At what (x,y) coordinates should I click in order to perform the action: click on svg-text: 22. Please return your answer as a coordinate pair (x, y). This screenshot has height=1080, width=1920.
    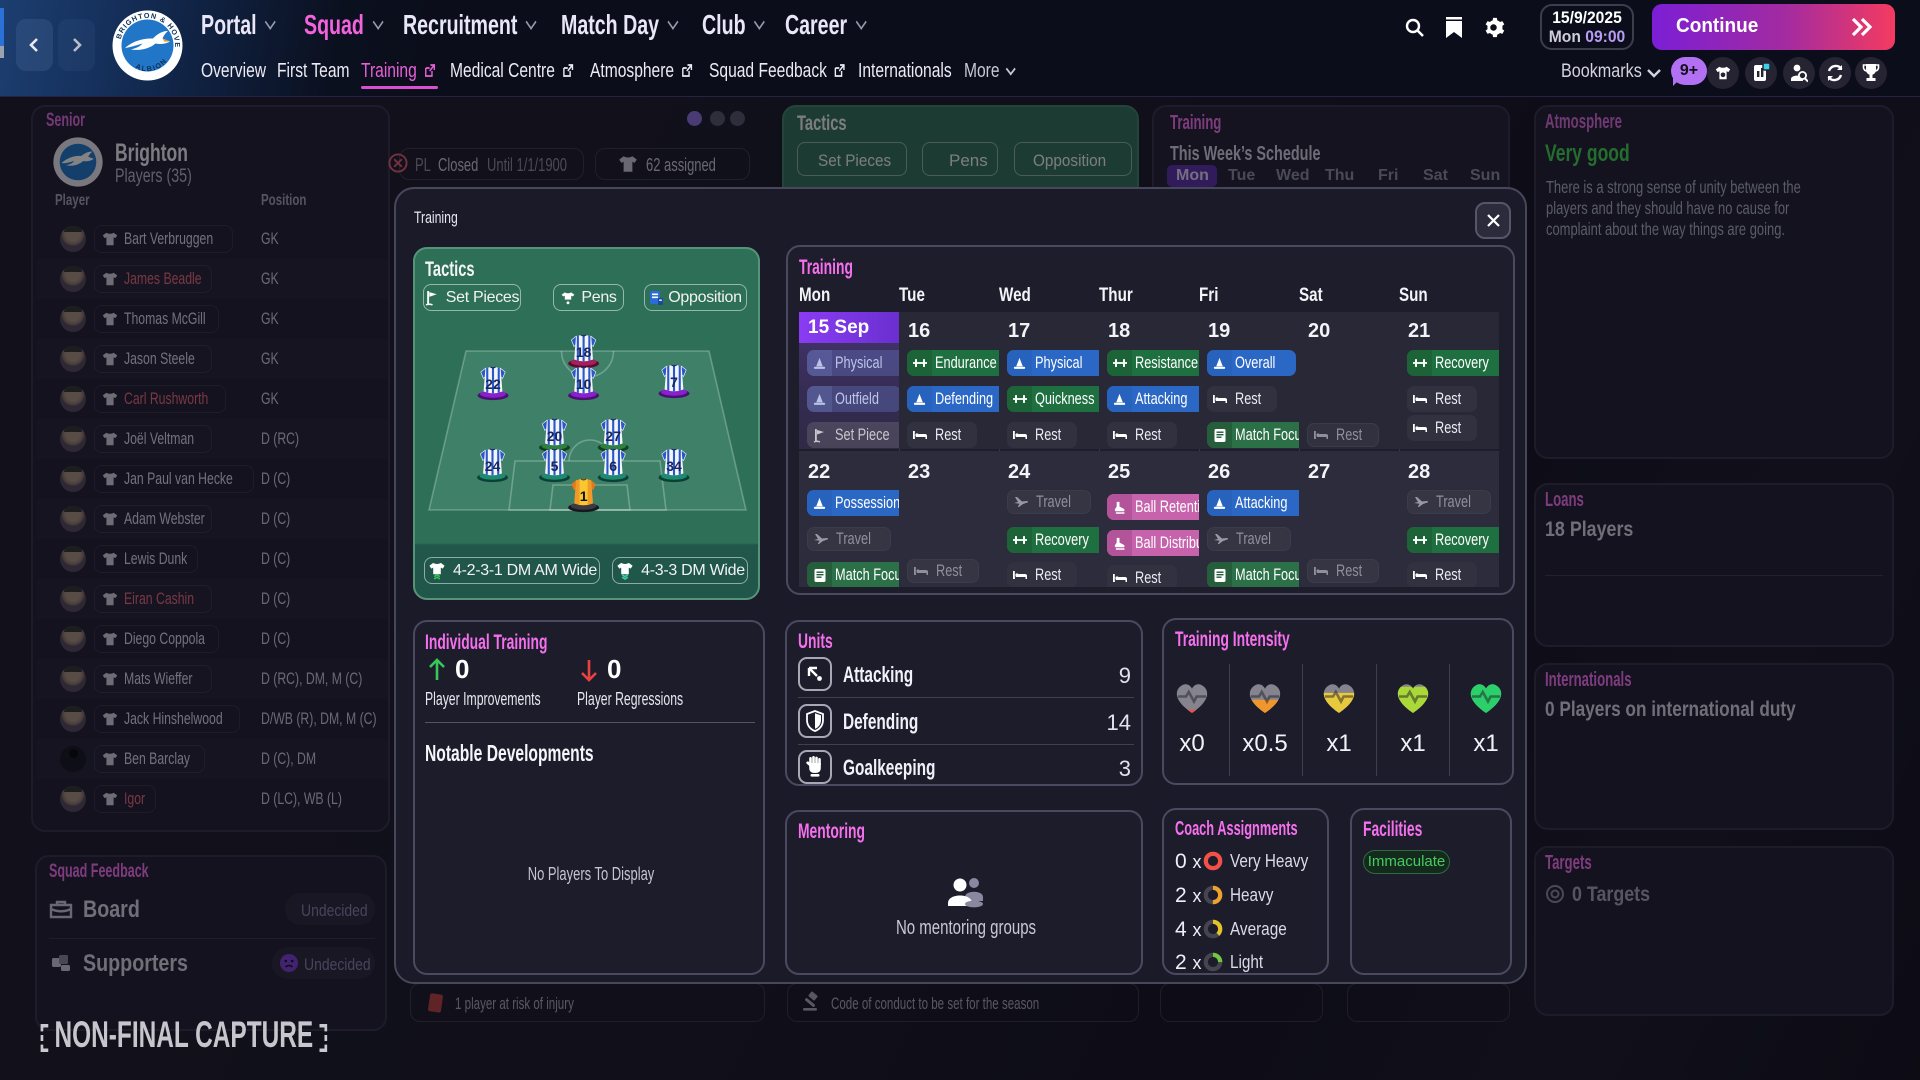
    Looking at the image, I should click on (493, 384).